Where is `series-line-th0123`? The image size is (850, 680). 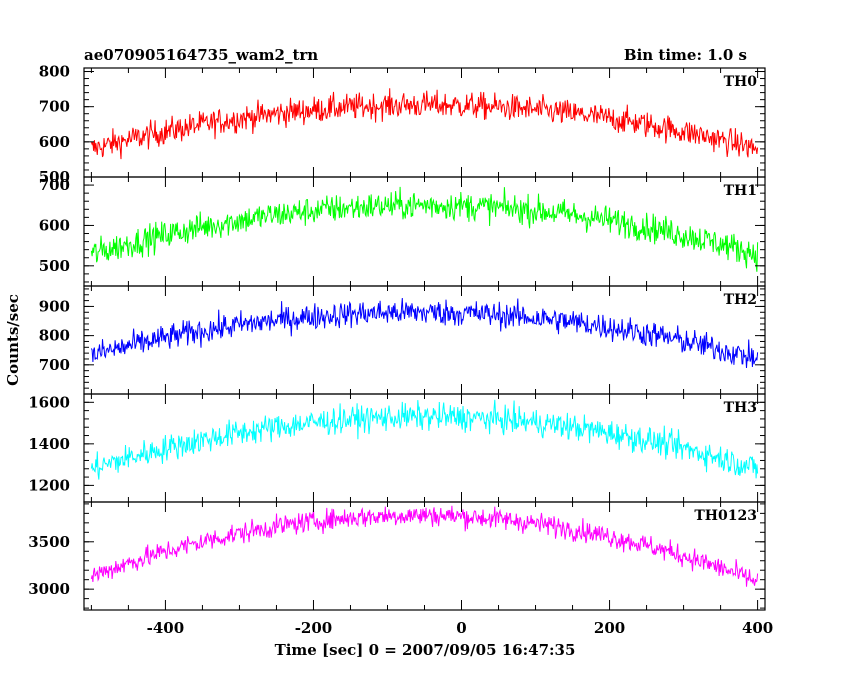
series-line-th0123 is located at coordinates (424, 546).